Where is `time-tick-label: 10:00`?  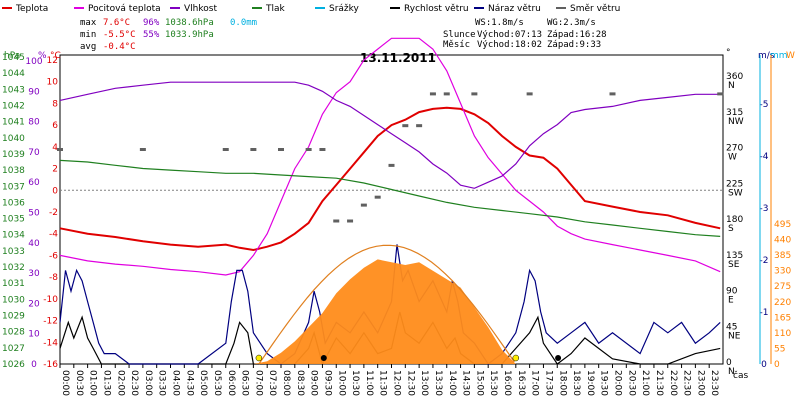 time-tick-label: 10:00 is located at coordinates (341, 383).